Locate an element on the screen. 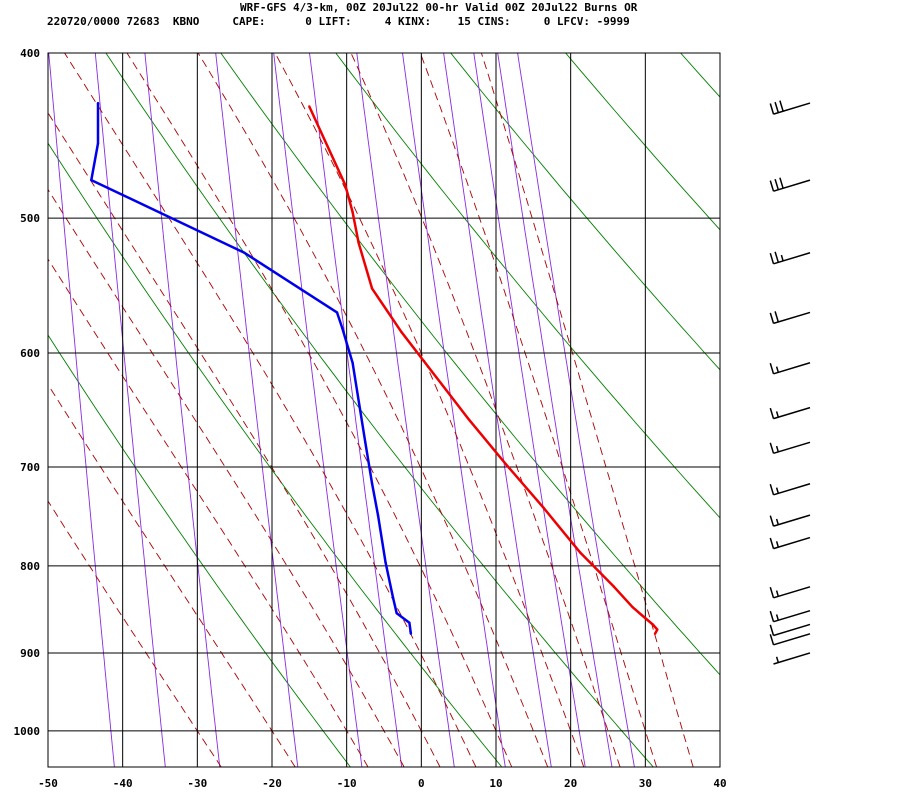 Image resolution: width=900 pixels, height=800 pixels. x-tick-label: 30 is located at coordinates (645, 783).